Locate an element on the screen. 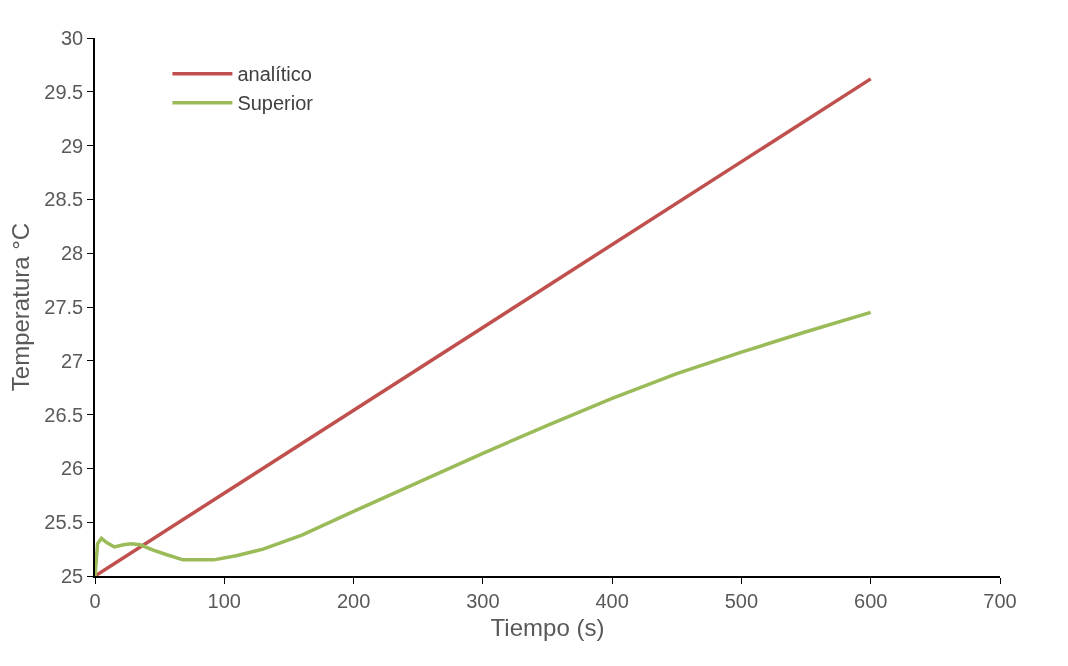 This screenshot has width=1068, height=666. x-tick-label: 300 is located at coordinates (483, 600).